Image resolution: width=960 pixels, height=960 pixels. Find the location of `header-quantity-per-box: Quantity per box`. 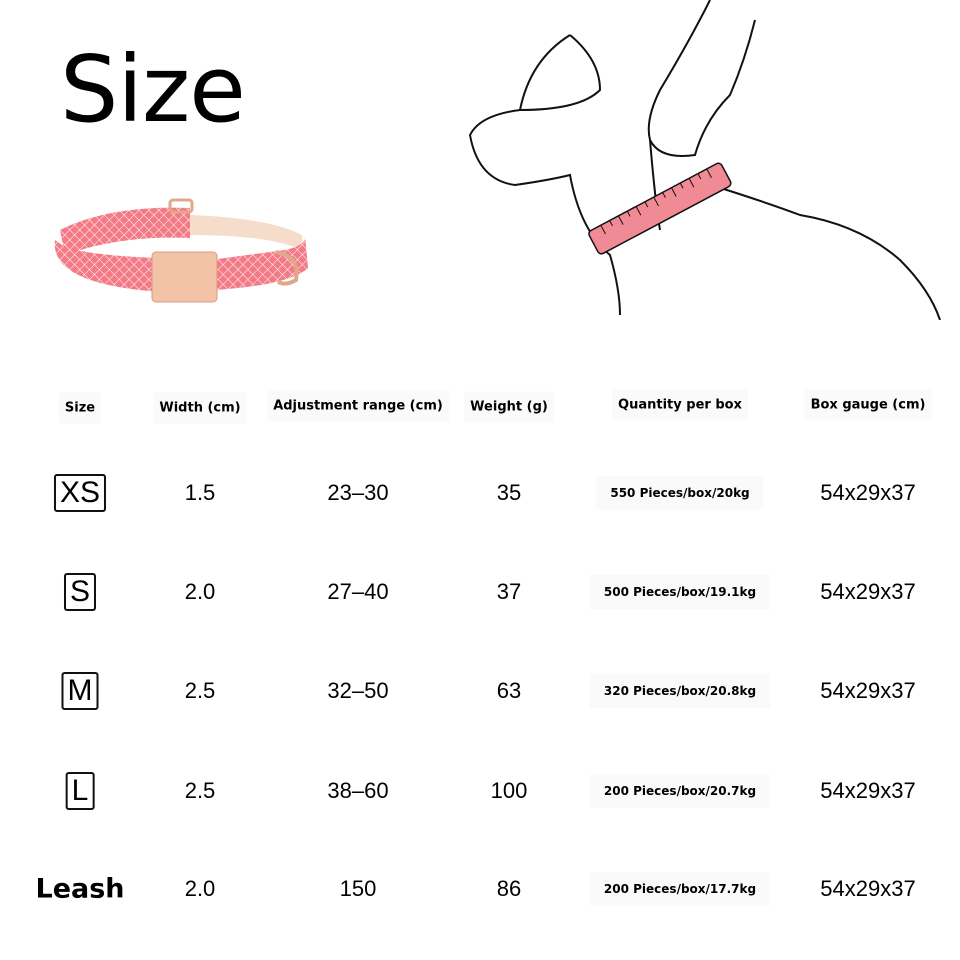

header-quantity-per-box: Quantity per box is located at coordinates (680, 405).